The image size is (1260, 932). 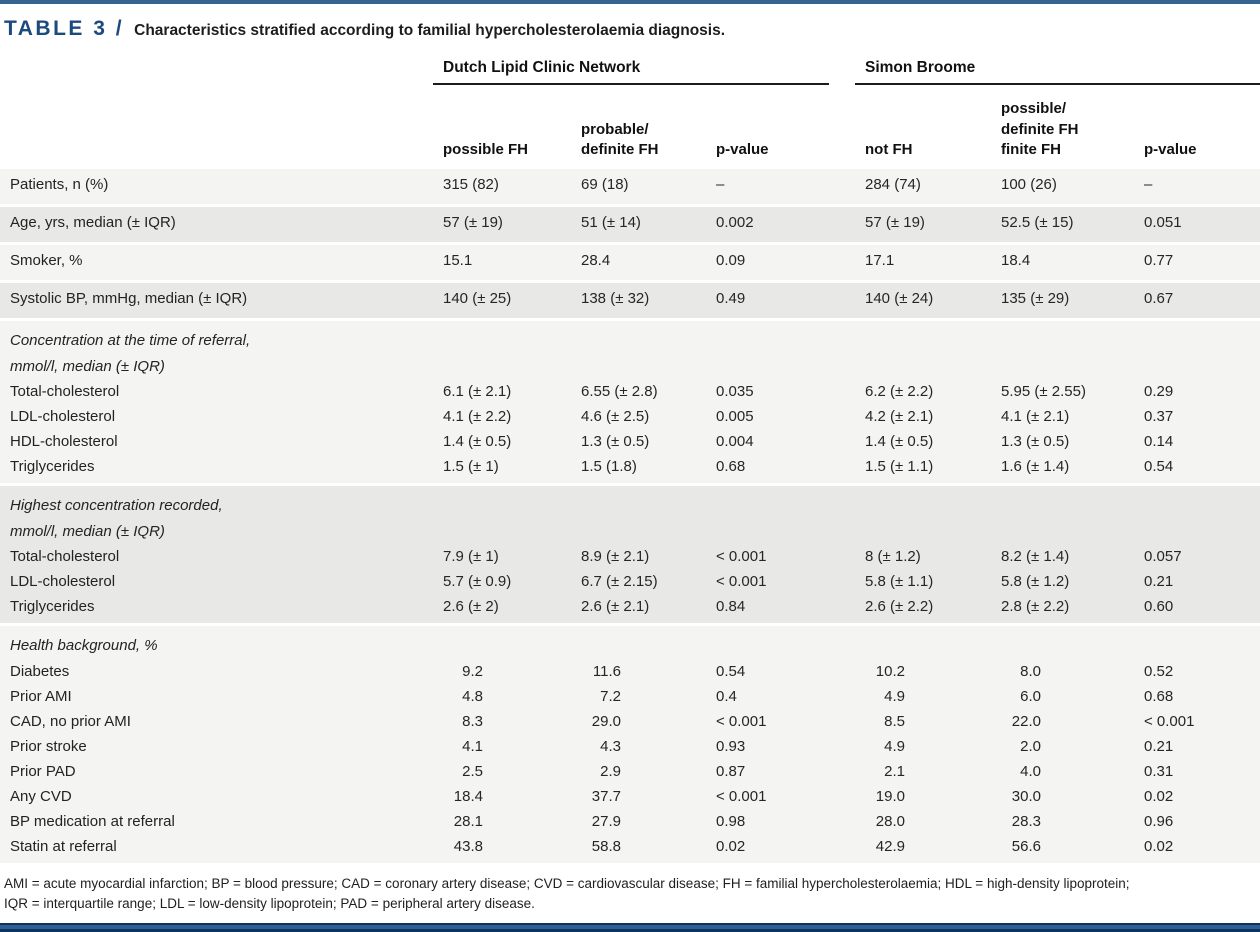 I want to click on bottom-rule, so click(x=630, y=927).